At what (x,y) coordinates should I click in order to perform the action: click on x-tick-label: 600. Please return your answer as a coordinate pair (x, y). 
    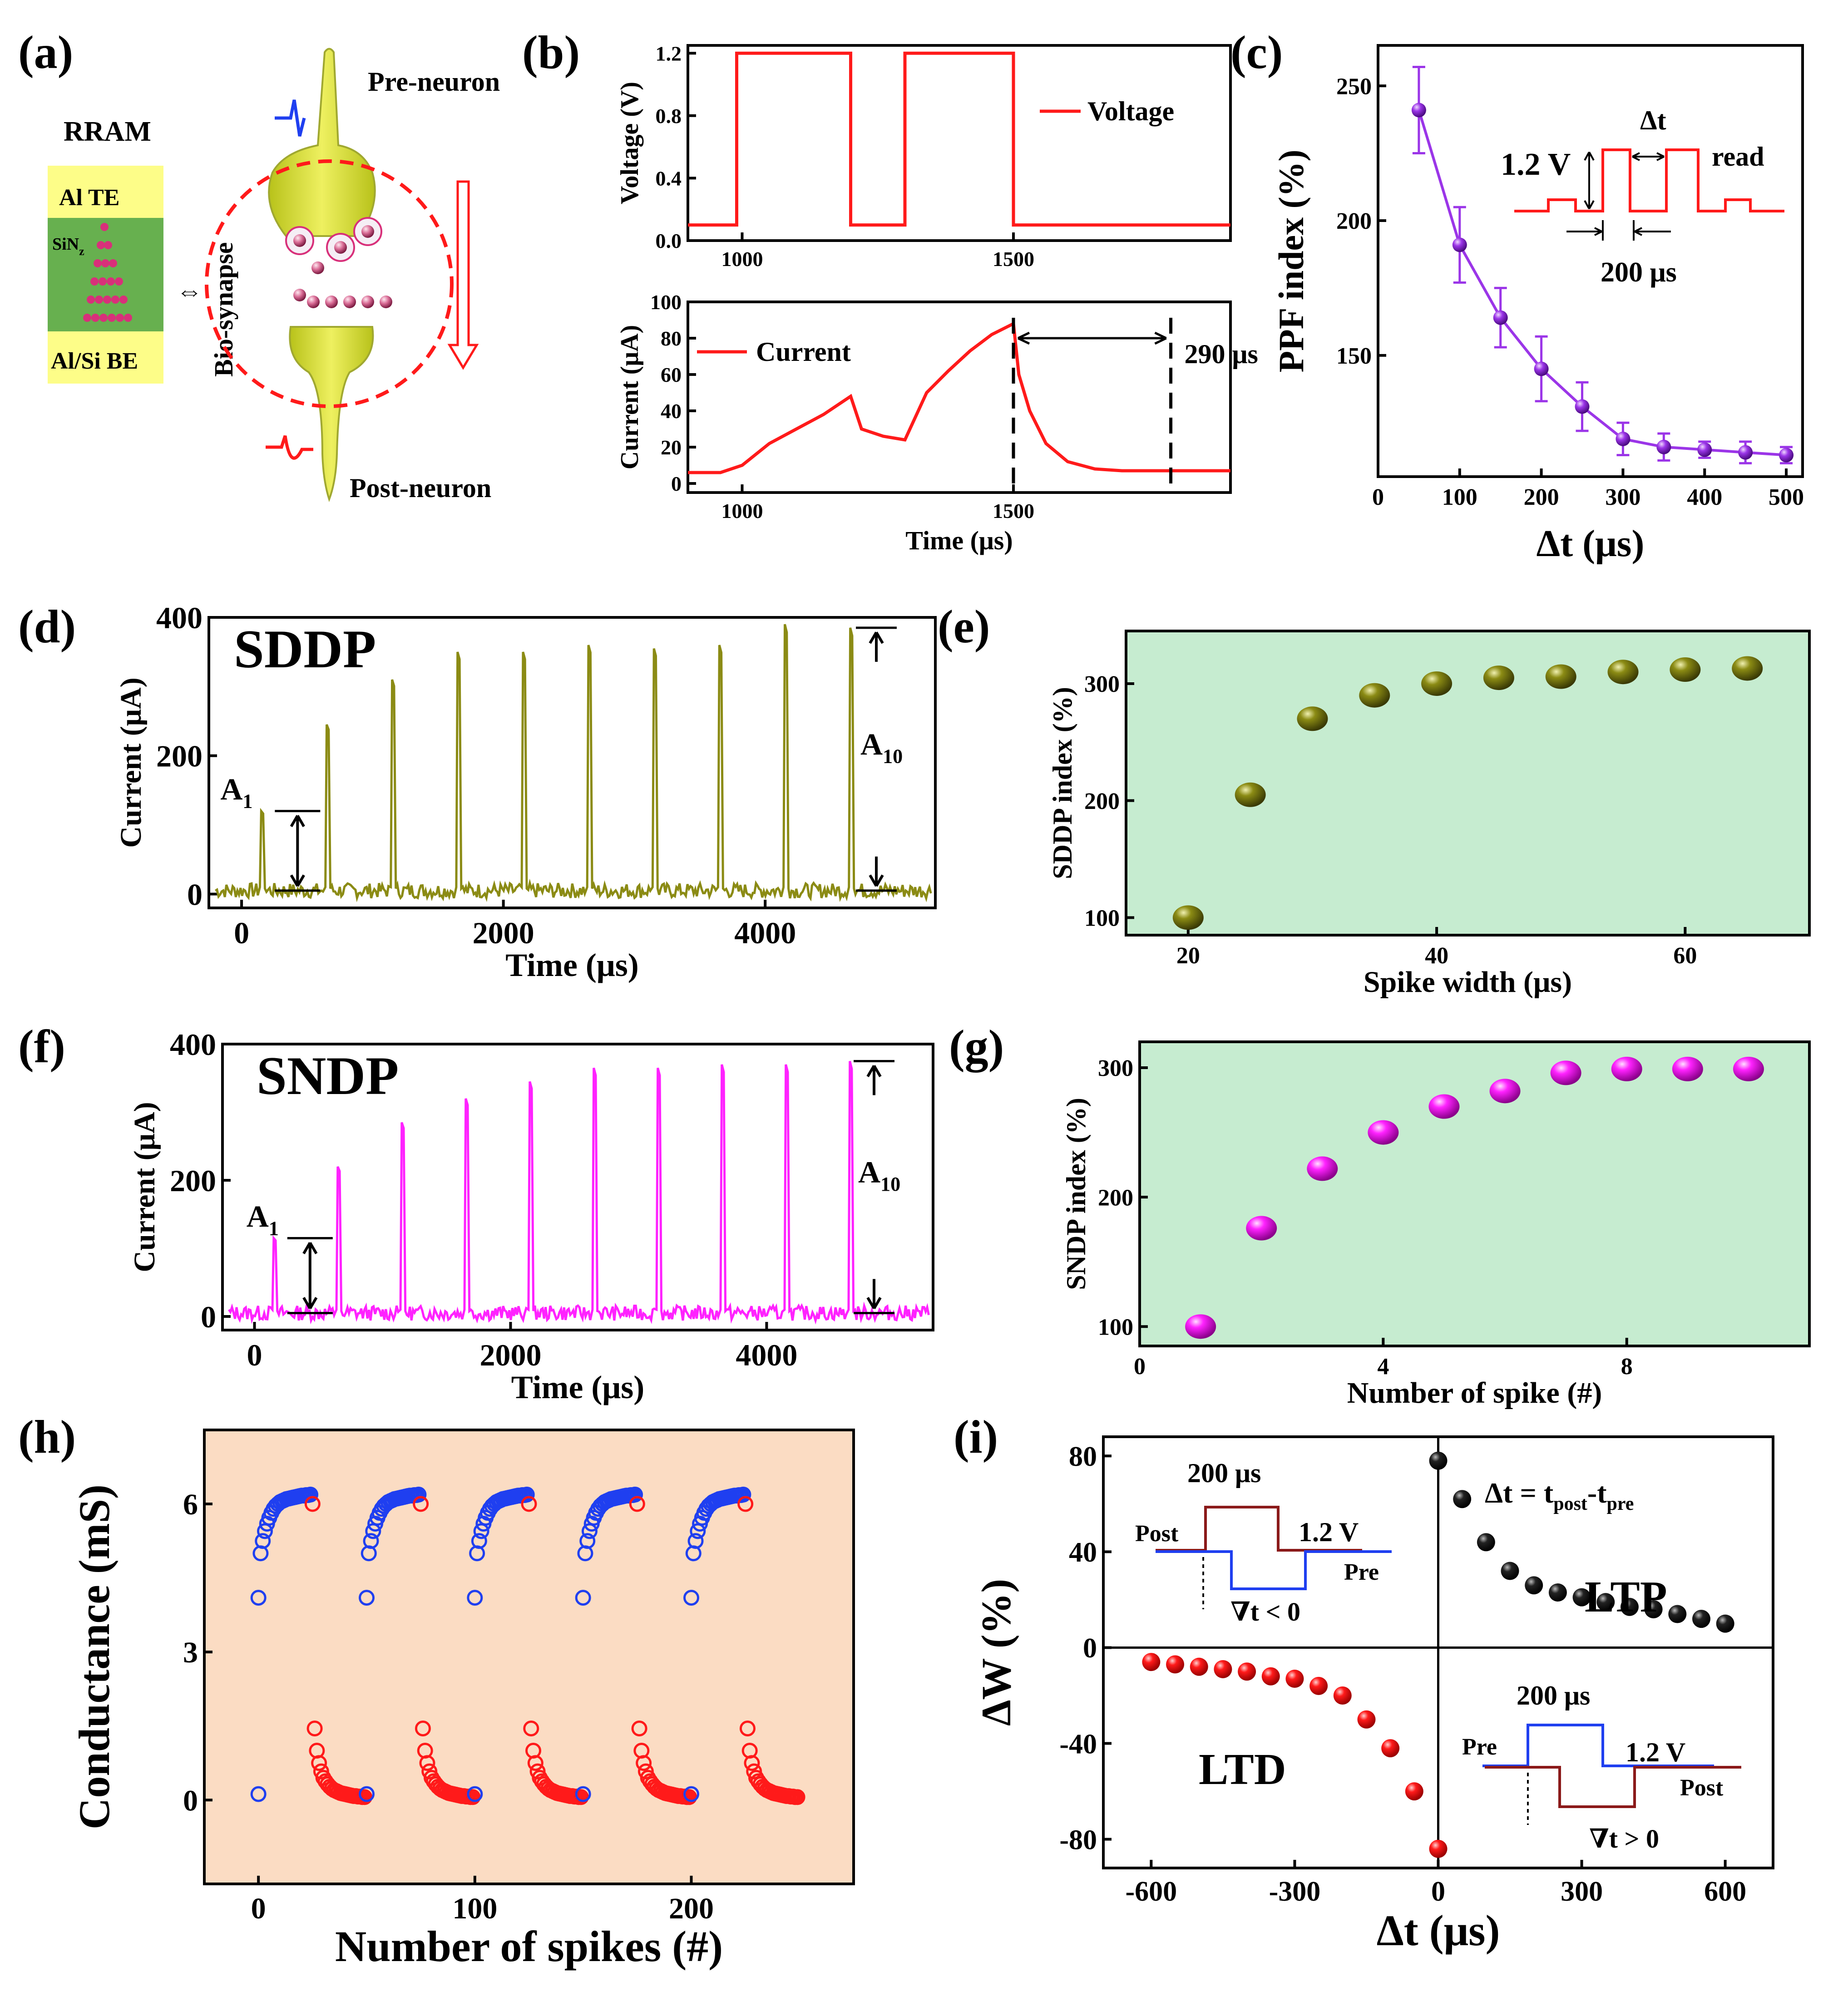
    Looking at the image, I should click on (1725, 1892).